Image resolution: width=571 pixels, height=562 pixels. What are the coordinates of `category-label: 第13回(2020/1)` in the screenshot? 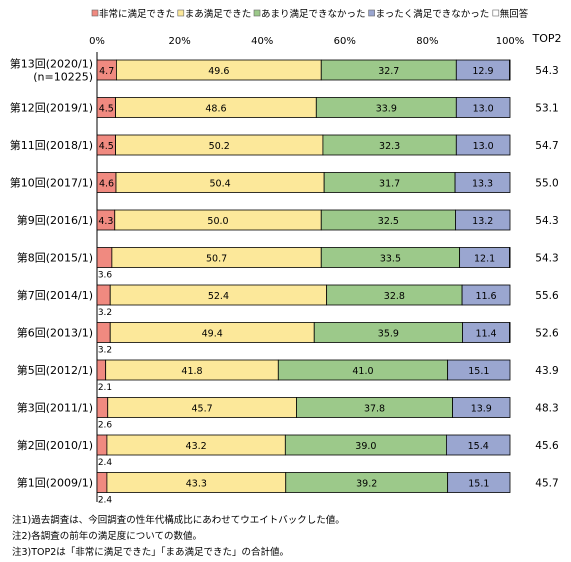 It's located at (51, 64).